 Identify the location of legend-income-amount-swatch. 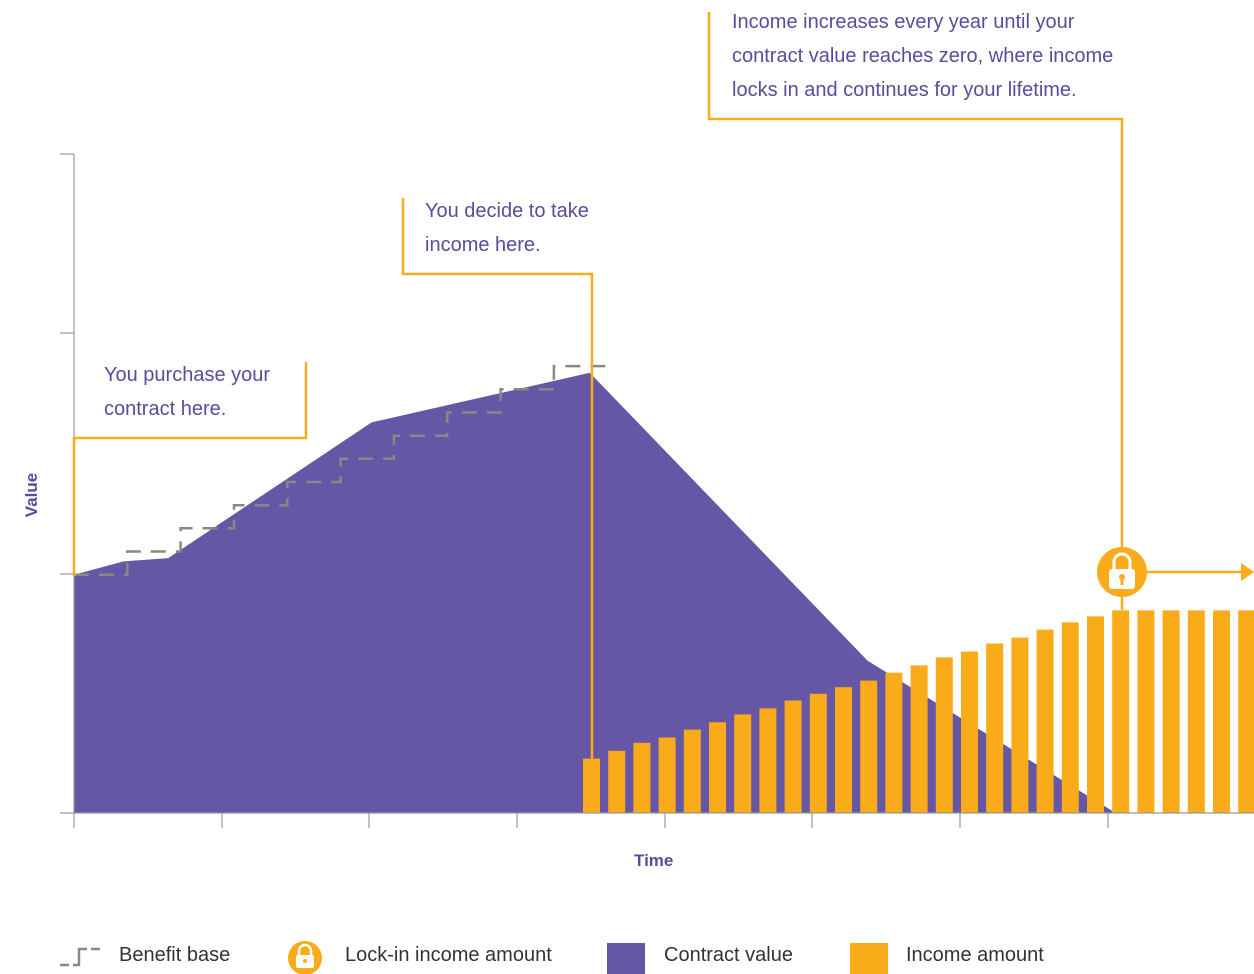
(869, 958).